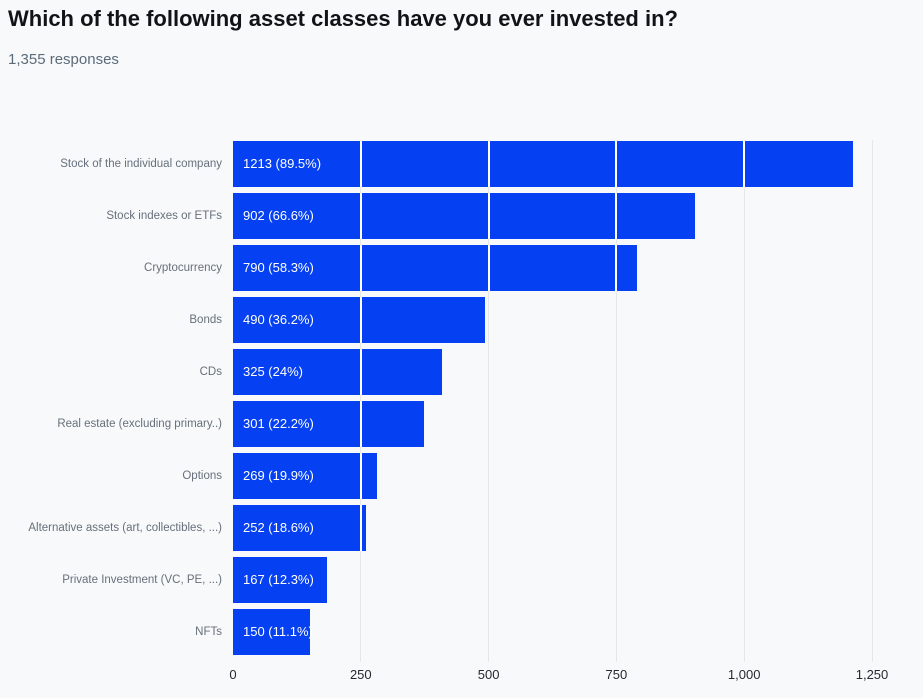  I want to click on category-label: Options, so click(202, 476).